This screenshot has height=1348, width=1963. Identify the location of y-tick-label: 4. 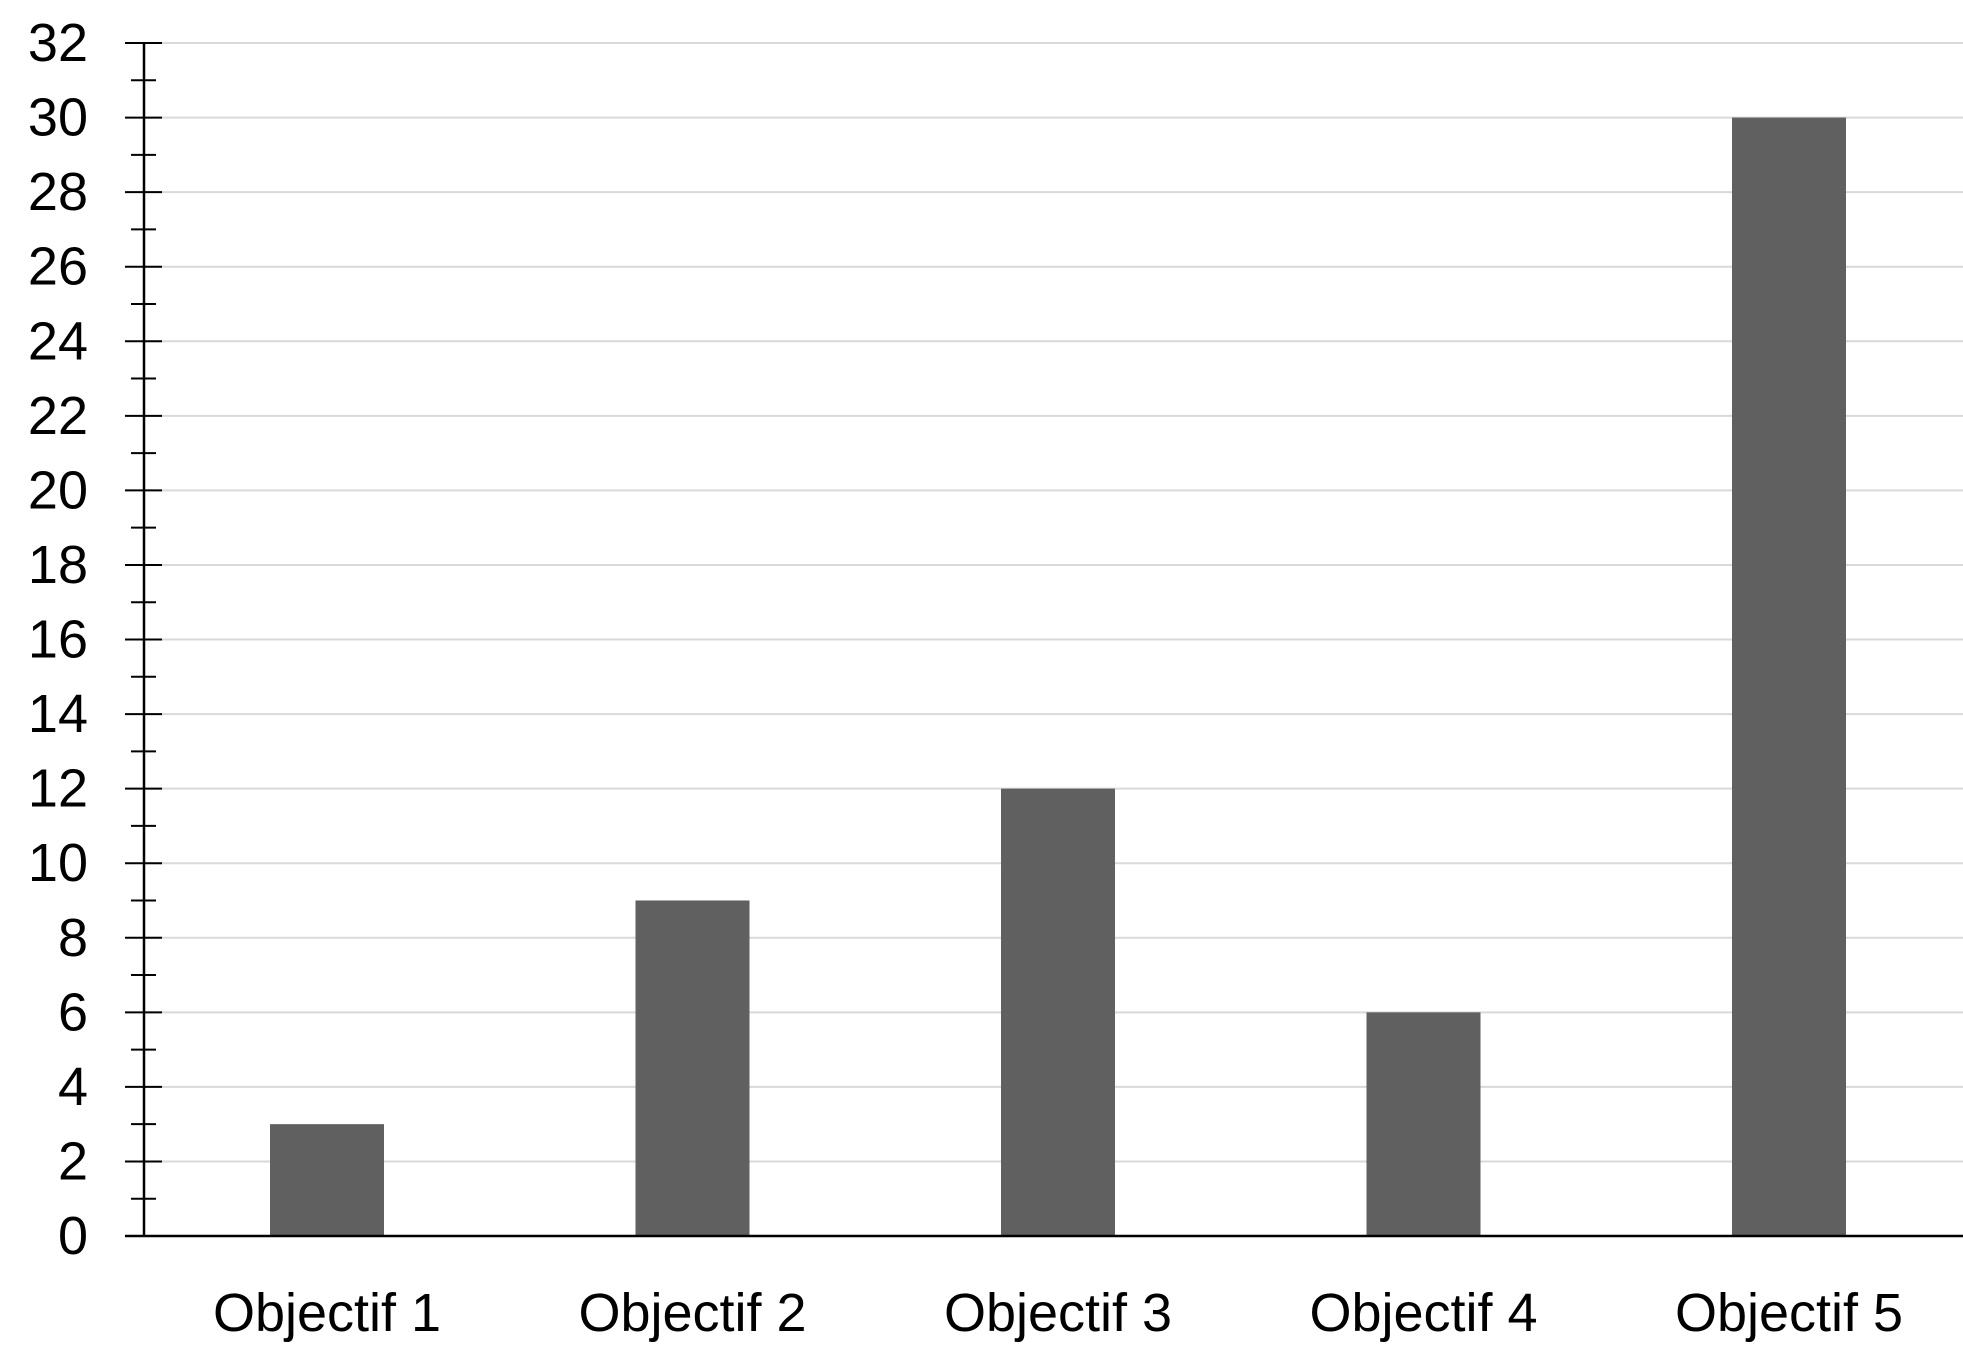
(73, 1087).